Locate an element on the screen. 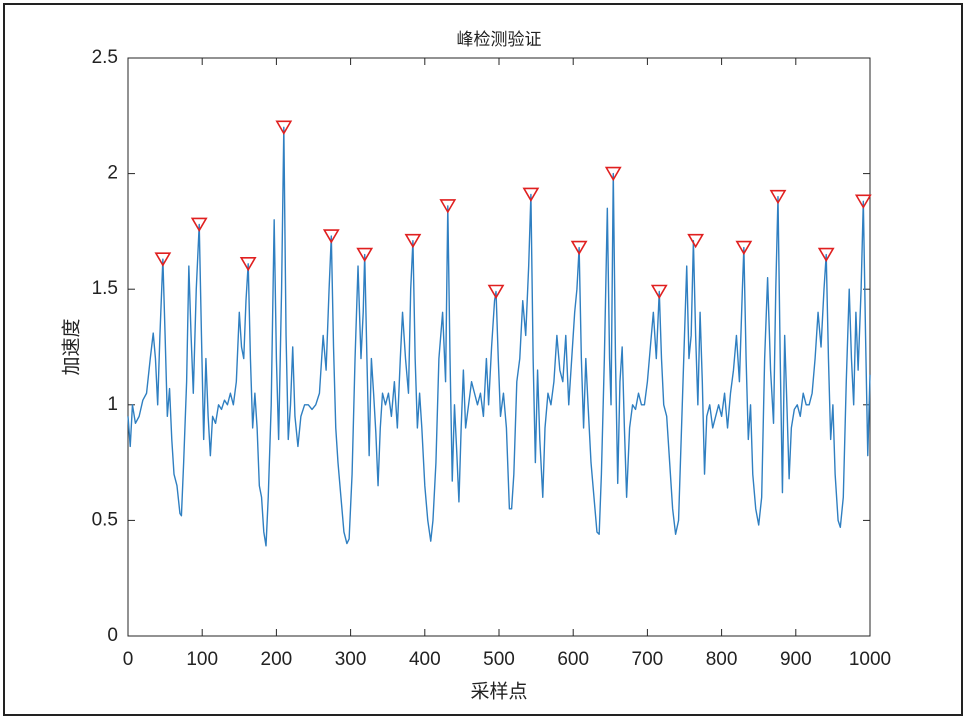 The image size is (967, 720). x-tick-label: 300 is located at coordinates (351, 659).